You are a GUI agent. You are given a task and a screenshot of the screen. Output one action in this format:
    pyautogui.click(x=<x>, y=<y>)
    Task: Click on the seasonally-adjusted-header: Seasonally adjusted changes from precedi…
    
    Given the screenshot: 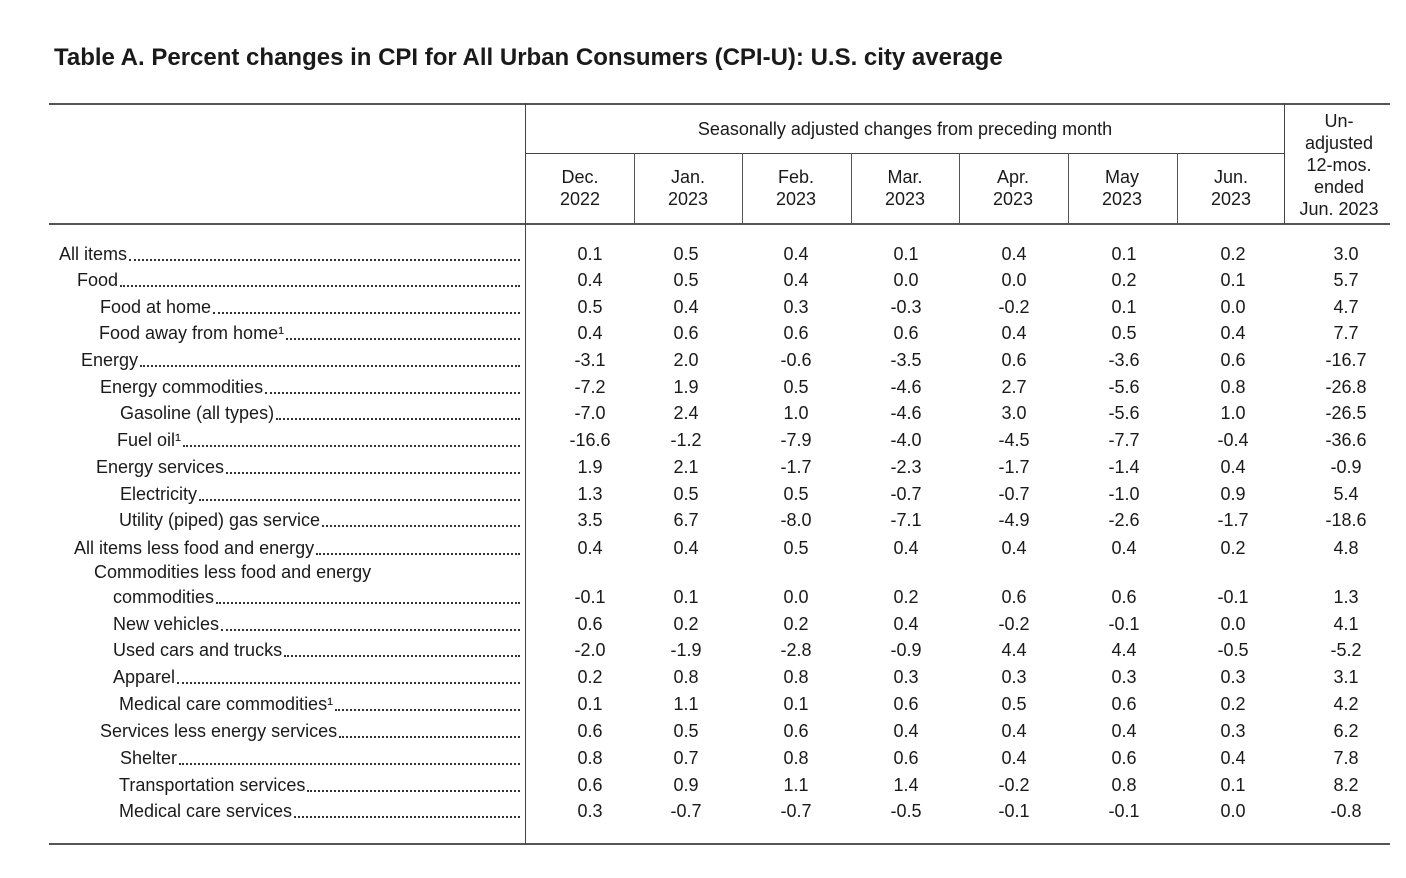 What is the action you would take?
    pyautogui.click(x=905, y=129)
    